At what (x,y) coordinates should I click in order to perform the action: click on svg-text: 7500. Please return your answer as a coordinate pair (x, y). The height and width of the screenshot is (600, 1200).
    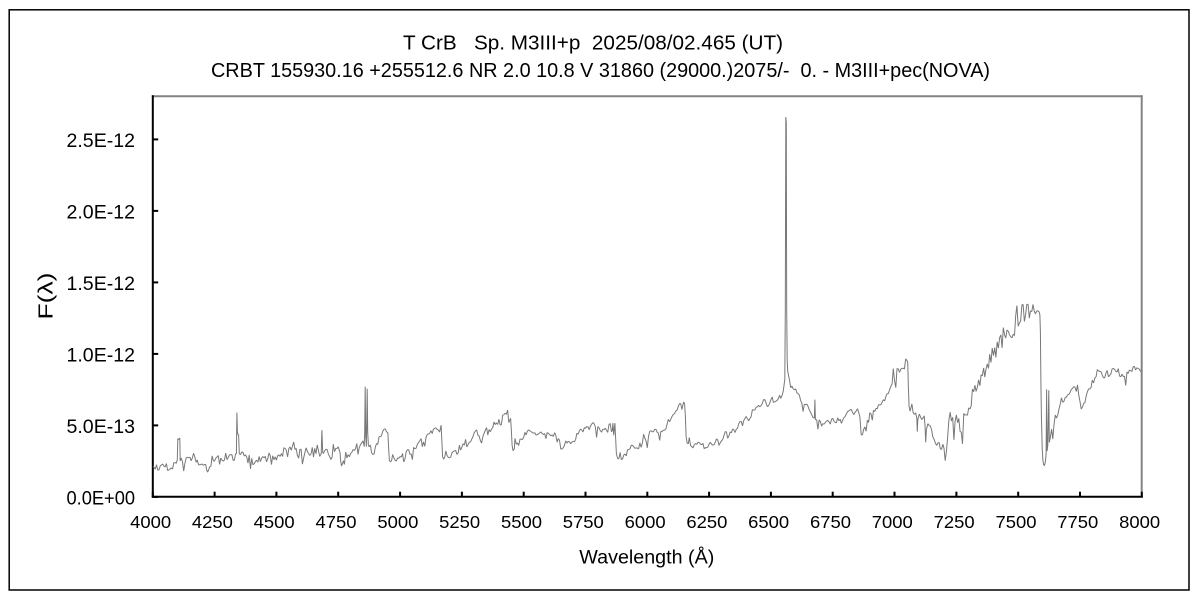
    Looking at the image, I should click on (1016, 522).